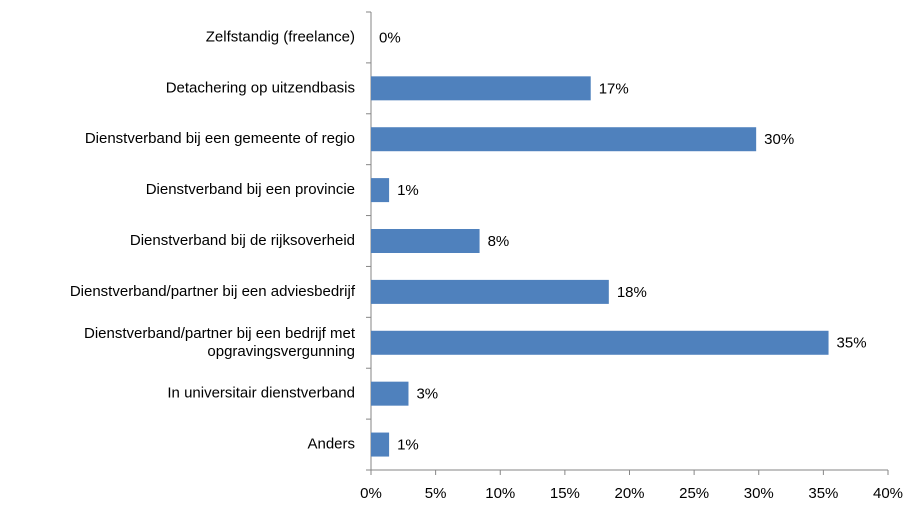  What do you see at coordinates (614, 88) in the screenshot?
I see `value-label: 17%` at bounding box center [614, 88].